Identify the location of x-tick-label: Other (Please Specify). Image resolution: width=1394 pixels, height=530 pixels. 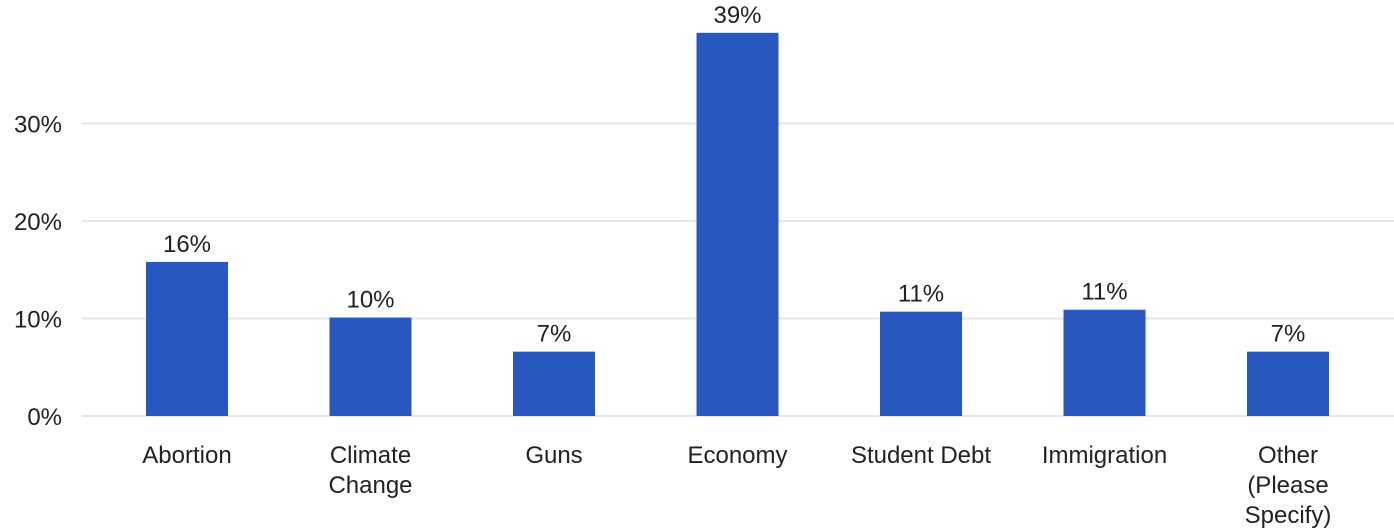
(1288, 485).